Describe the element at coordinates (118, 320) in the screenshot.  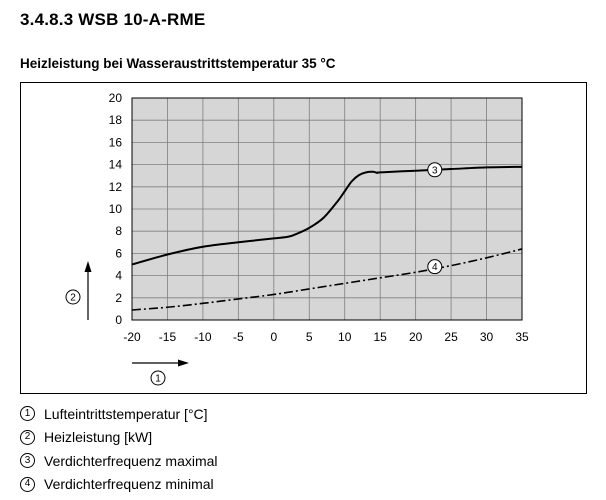
I see `y-tick-label: 0` at that location.